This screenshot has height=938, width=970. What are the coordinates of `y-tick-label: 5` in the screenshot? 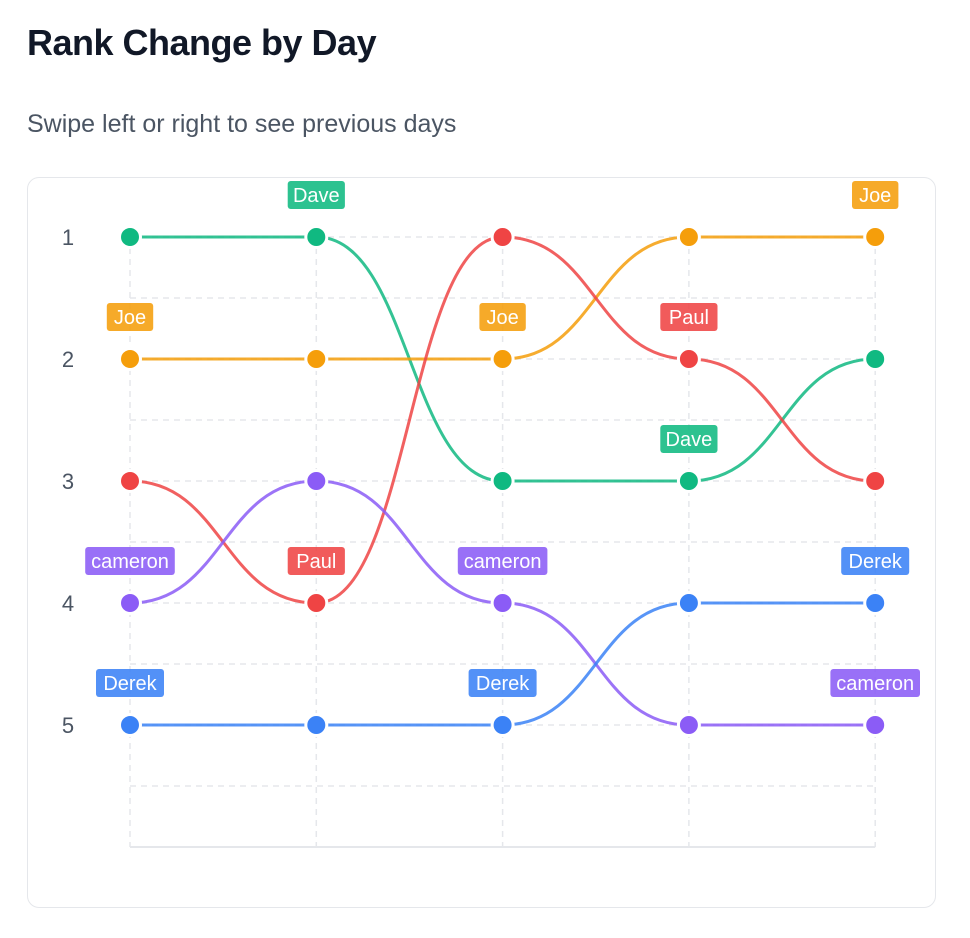 It's located at (68, 725).